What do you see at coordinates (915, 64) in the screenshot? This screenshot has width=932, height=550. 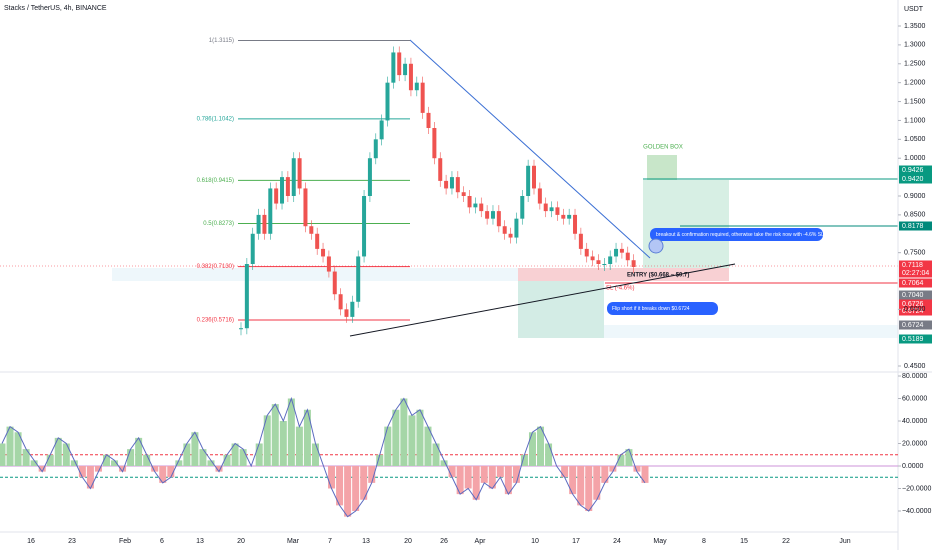 I see `price-tick-label: 1.2500` at bounding box center [915, 64].